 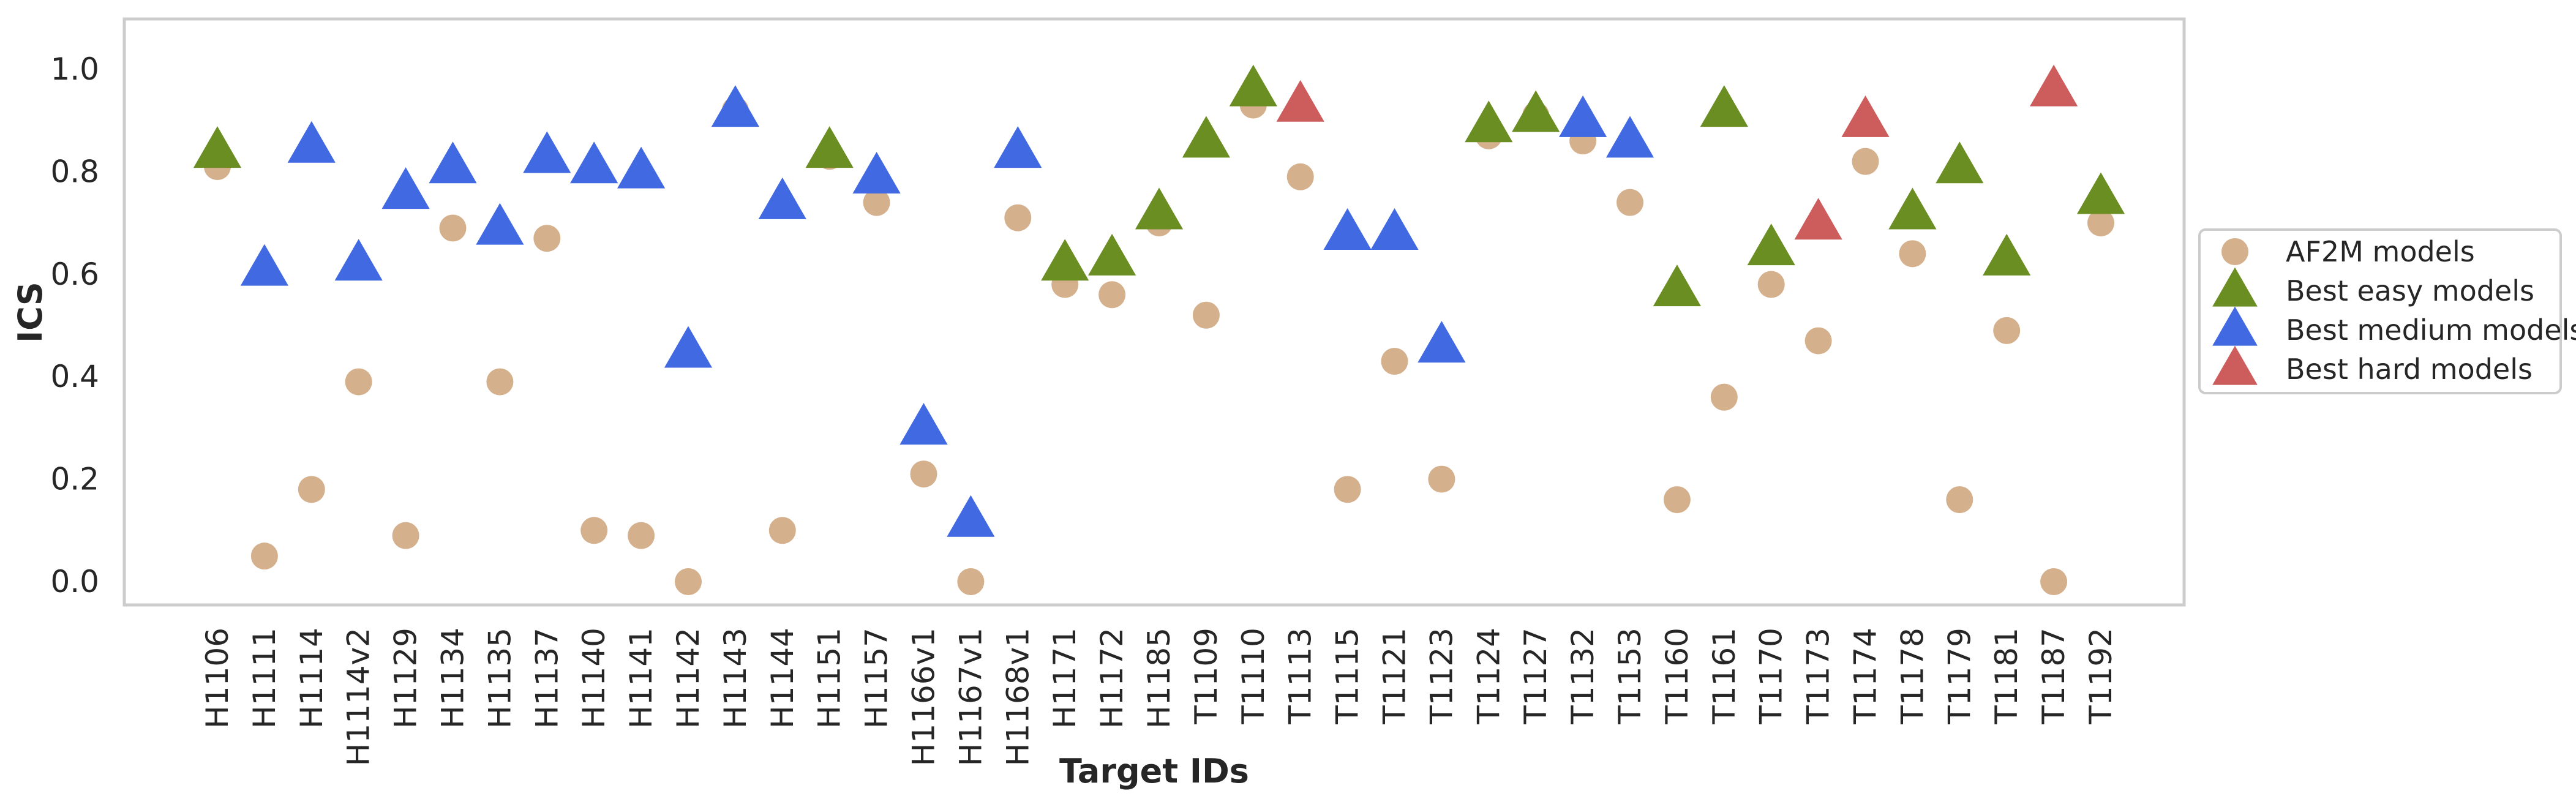 I want to click on x-tick-label: H1106, so click(x=217, y=678).